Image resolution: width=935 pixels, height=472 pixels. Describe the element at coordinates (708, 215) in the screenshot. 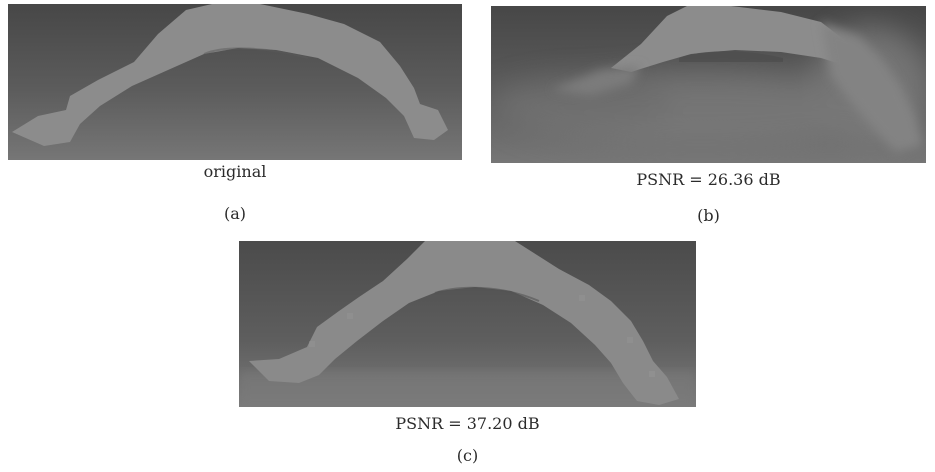

I see `label-b: (b)` at that location.